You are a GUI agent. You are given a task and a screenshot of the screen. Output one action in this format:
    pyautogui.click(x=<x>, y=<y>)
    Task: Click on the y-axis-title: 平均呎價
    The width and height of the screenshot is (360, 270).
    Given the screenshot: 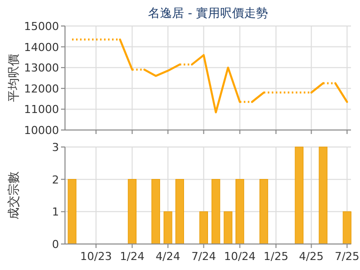 What is the action you would take?
    pyautogui.click(x=13, y=78)
    